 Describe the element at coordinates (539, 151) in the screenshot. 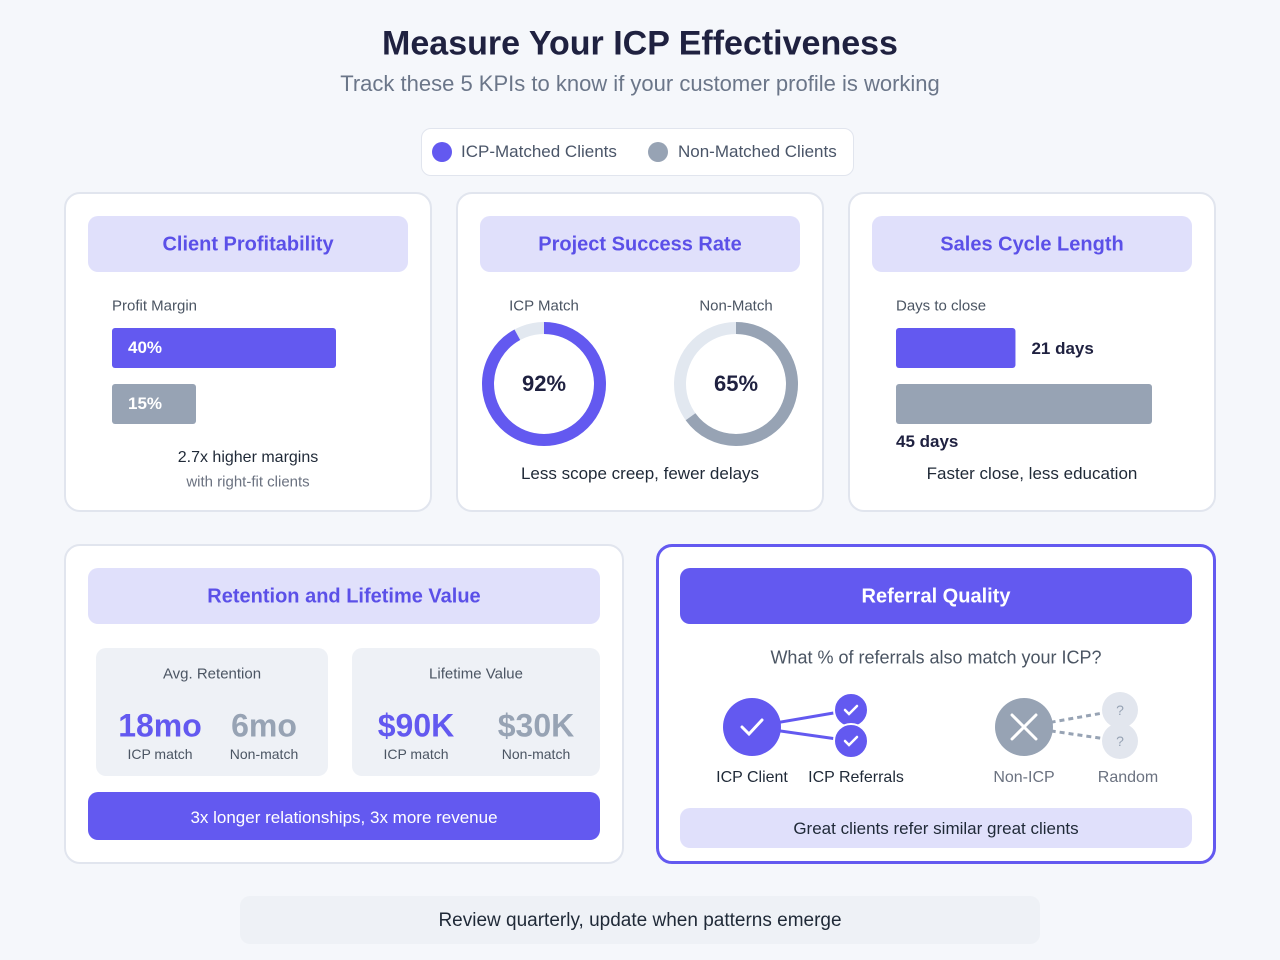

I see `legend-label: ICP-Matched Clients` at that location.